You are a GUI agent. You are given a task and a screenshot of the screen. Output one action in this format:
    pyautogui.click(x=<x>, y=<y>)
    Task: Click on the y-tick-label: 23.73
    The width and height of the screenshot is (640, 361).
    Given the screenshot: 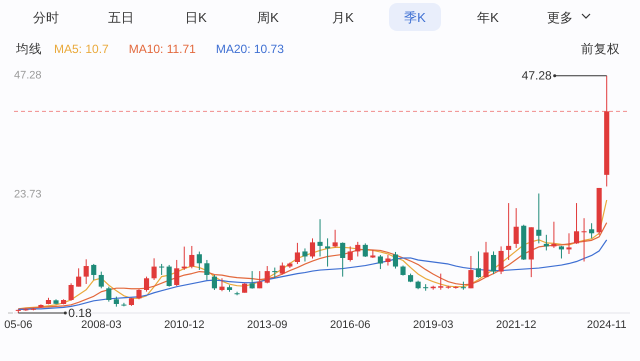 What is the action you would take?
    pyautogui.click(x=28, y=194)
    